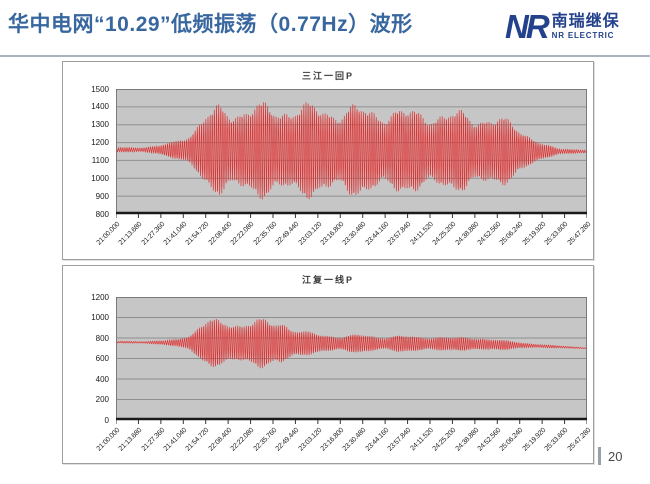  I want to click on y-axis-tick-label: 1100, so click(100, 160).